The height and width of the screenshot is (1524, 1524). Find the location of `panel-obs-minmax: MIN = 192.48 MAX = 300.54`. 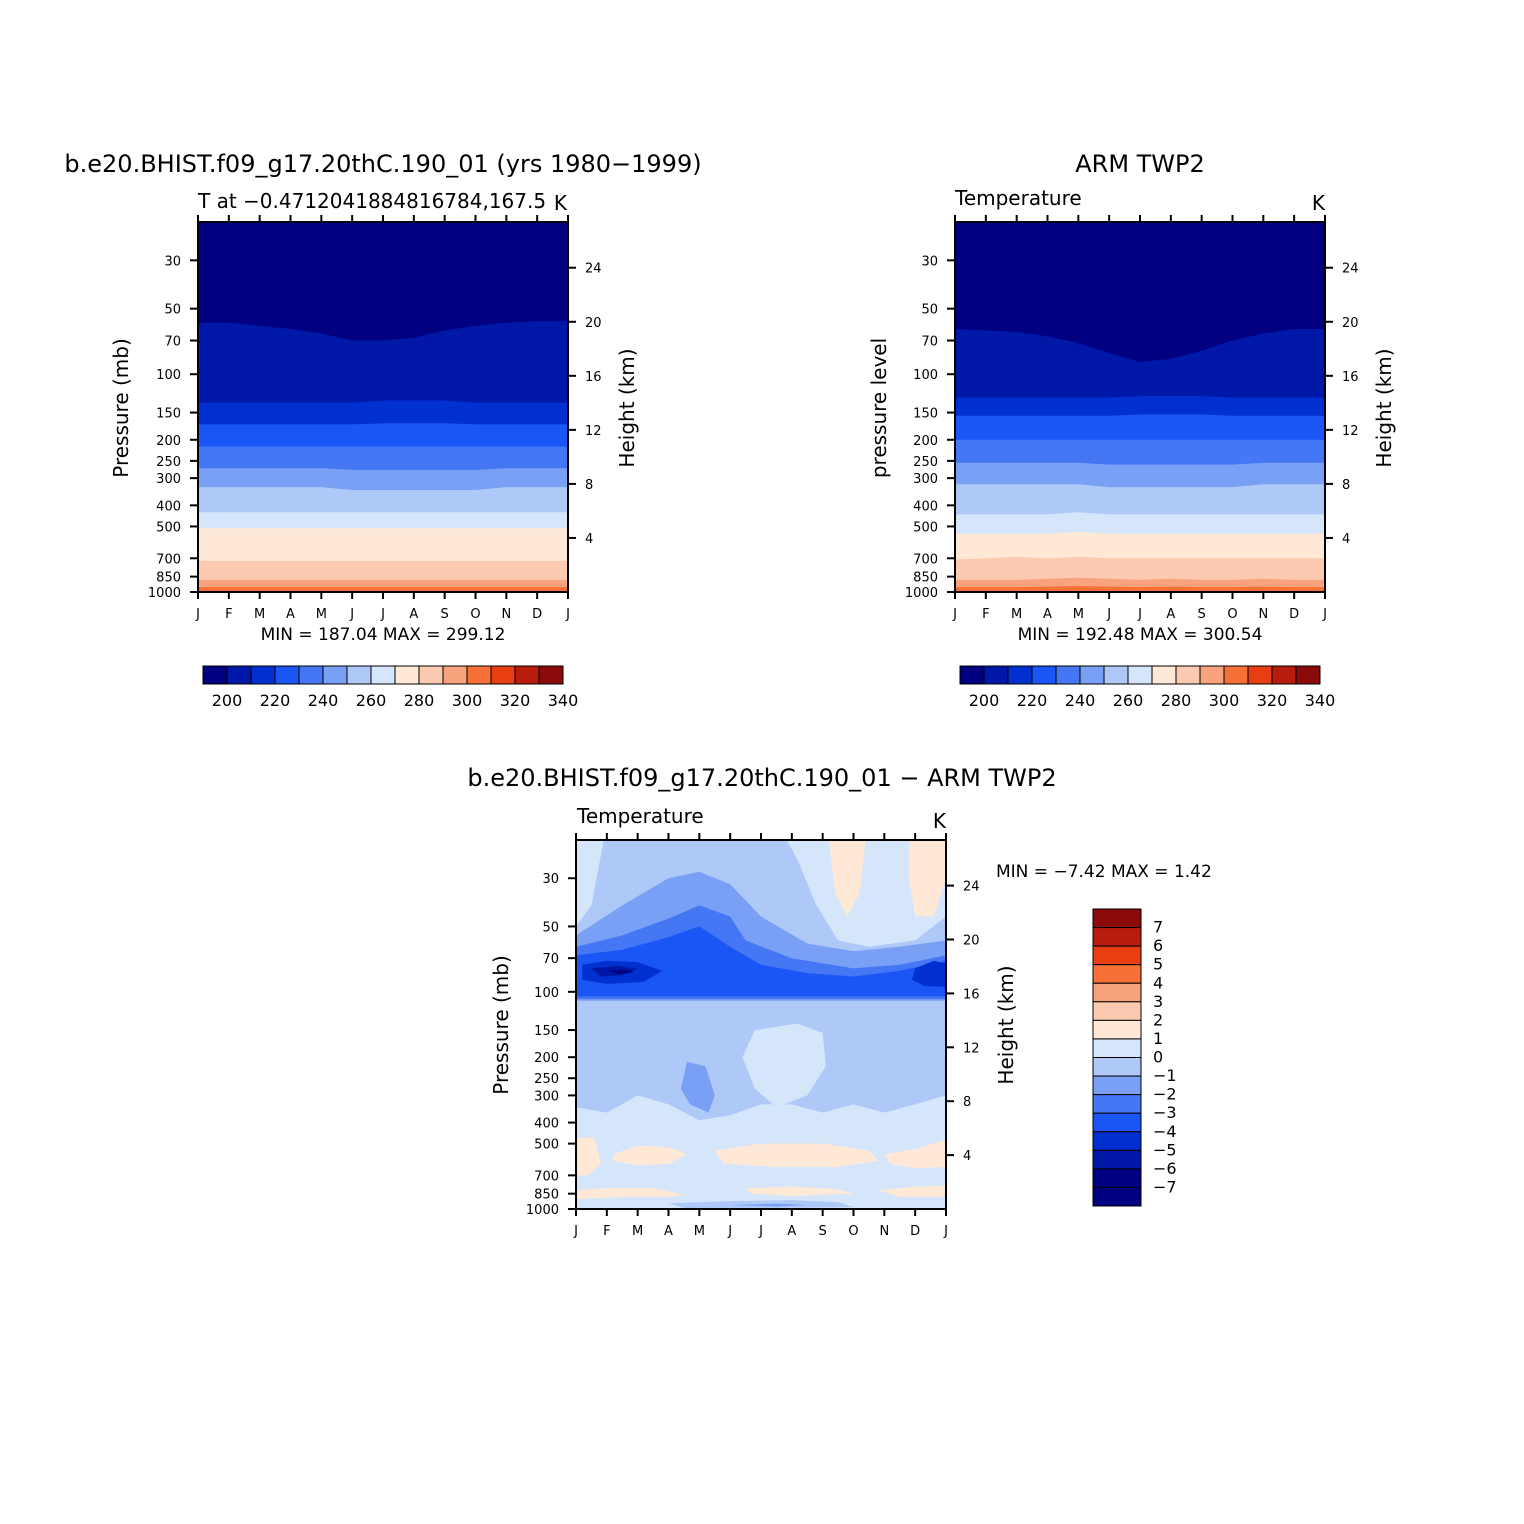

panel-obs-minmax: MIN = 192.48 MAX = 300.54 is located at coordinates (1140, 635).